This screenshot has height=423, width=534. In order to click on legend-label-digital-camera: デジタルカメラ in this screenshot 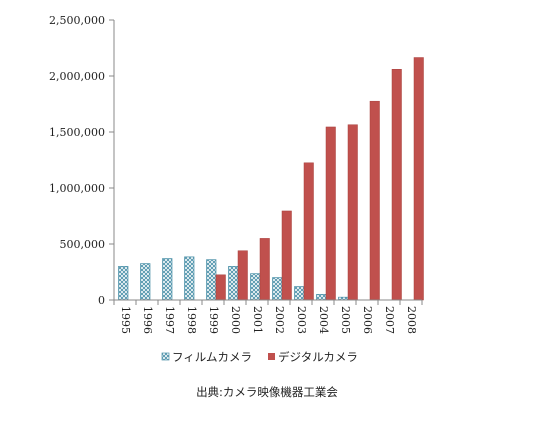, I will do `click(318, 357)`.